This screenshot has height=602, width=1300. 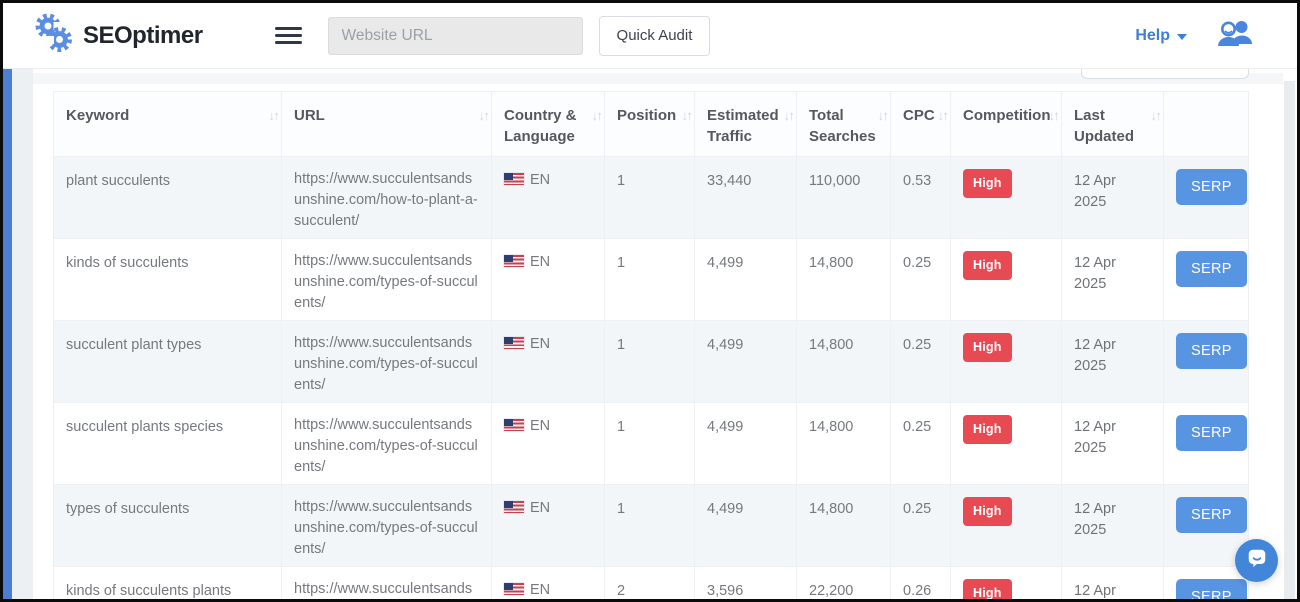 I want to click on top-nav-bar: SEOptimer Quick Audit Help, so click(x=650, y=36).